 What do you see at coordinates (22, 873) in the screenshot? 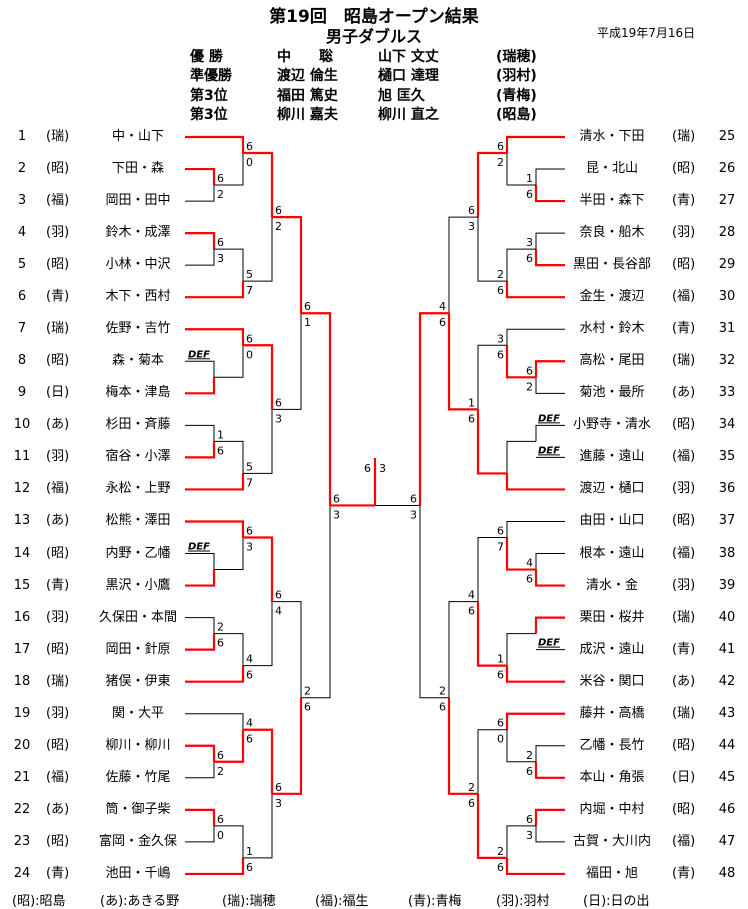
I see `entry-number: 24` at bounding box center [22, 873].